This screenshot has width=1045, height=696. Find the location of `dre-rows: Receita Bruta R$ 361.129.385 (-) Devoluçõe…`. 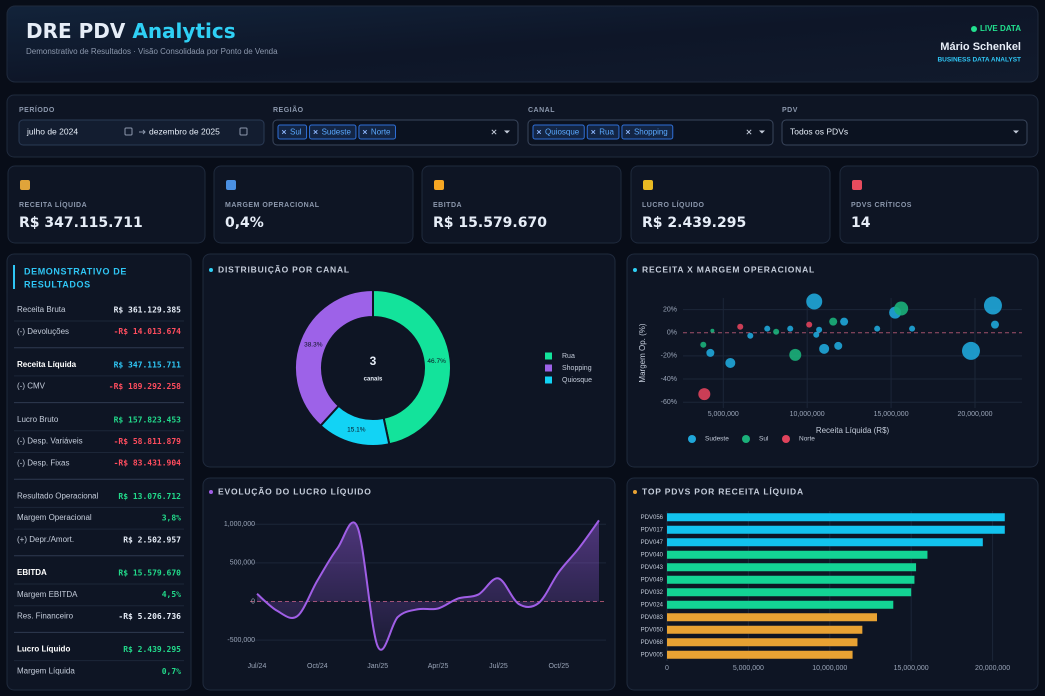

dre-rows: Receita Bruta R$ 361.129.385 (-) Devoluçõe… is located at coordinates (99, 490).